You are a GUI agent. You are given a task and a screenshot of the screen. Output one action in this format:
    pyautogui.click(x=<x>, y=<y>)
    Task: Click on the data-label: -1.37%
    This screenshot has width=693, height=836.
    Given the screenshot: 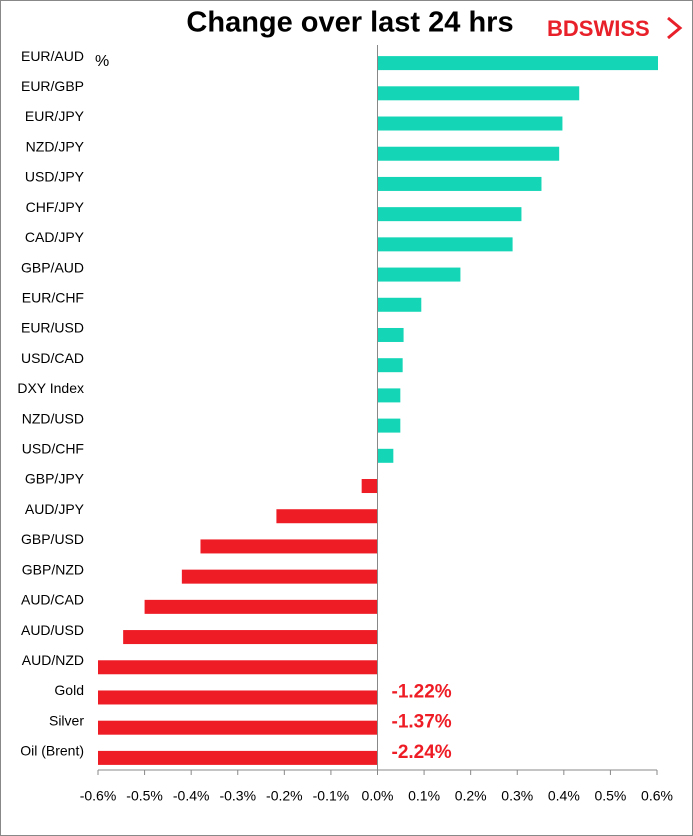 What is the action you would take?
    pyautogui.click(x=422, y=722)
    